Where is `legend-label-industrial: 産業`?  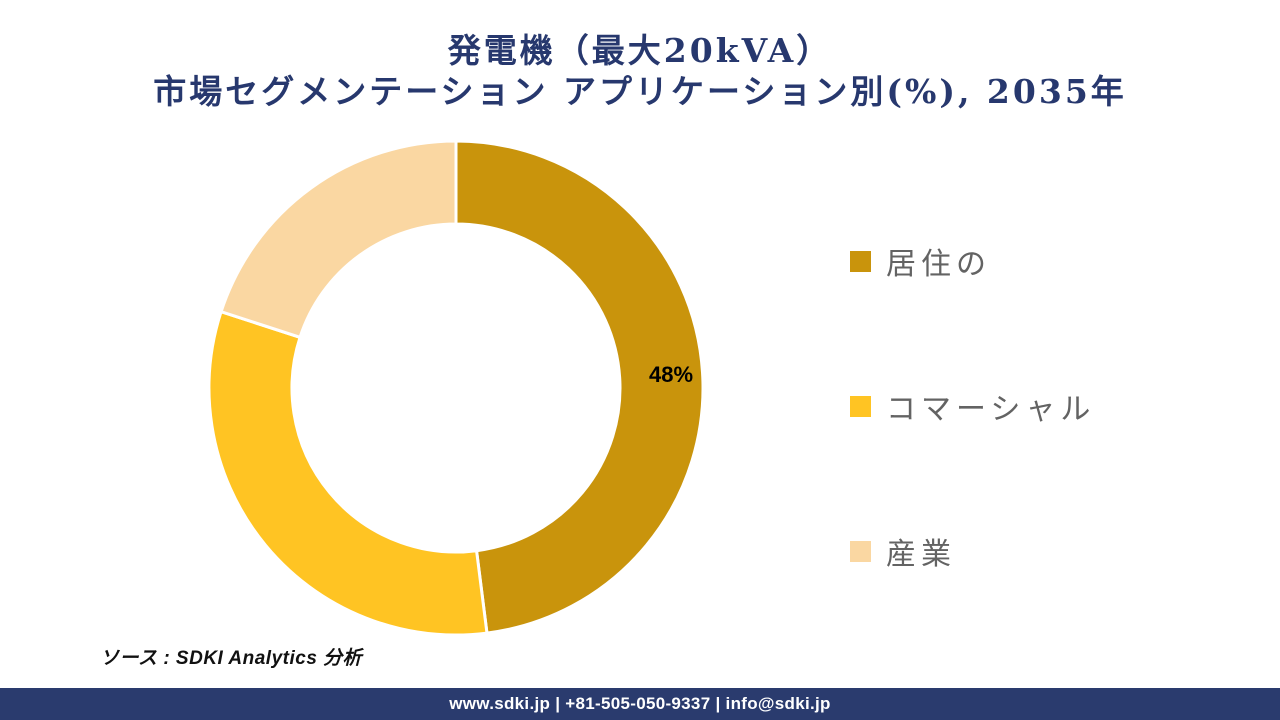 legend-label-industrial: 産業 is located at coordinates (921, 554).